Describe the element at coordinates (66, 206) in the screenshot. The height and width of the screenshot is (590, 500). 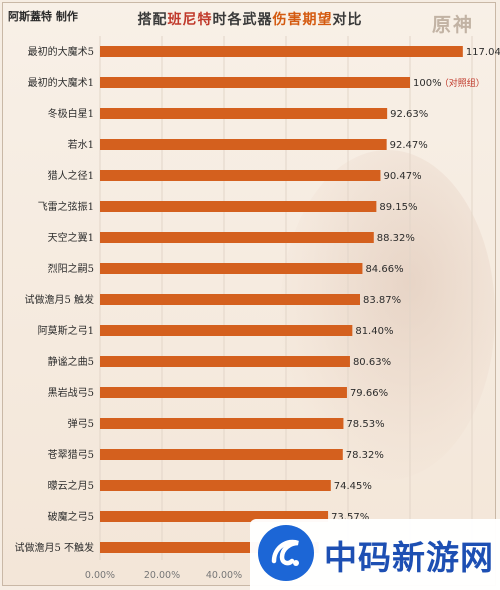
I see `category-label: 飞雷之弦振1` at that location.